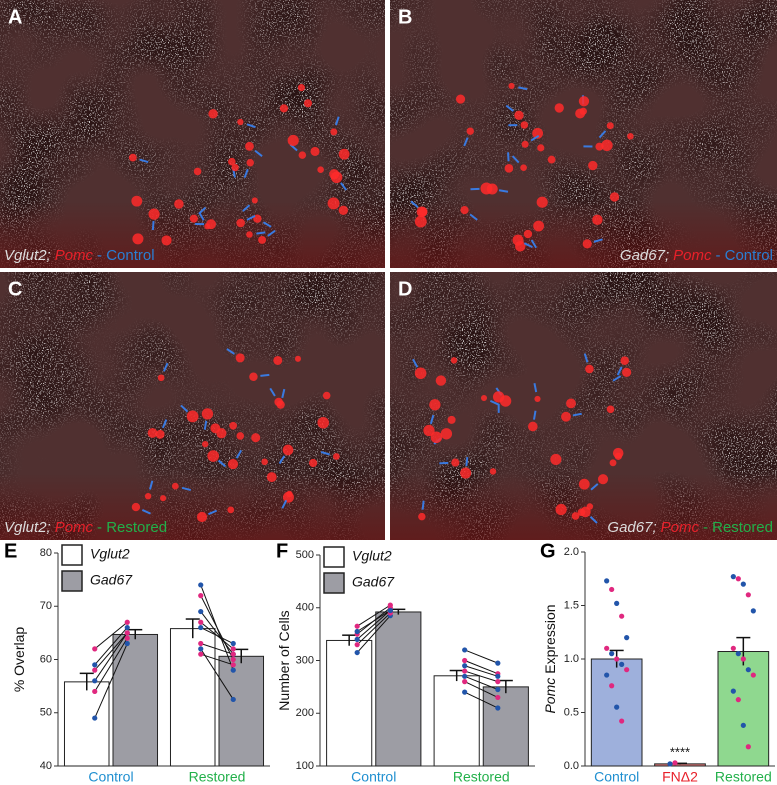 The width and height of the screenshot is (777, 785). What do you see at coordinates (217, 777) in the screenshot?
I see `x-tick-label: Restored` at bounding box center [217, 777].